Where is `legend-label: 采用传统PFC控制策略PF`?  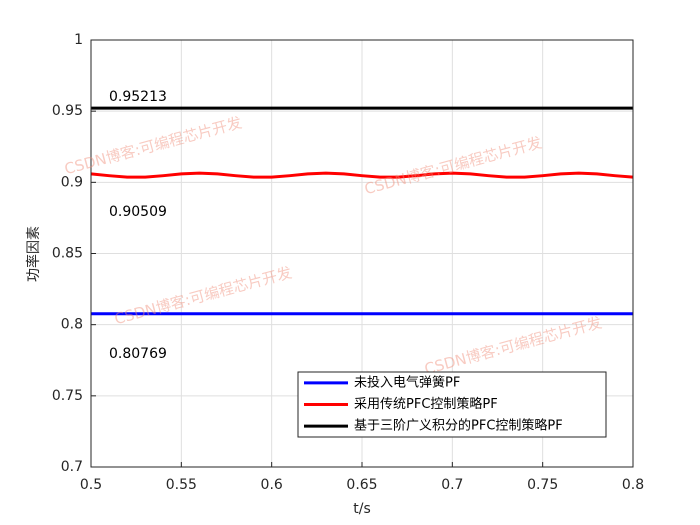
legend-label: 采用传统PFC控制策略PF is located at coordinates (426, 404).